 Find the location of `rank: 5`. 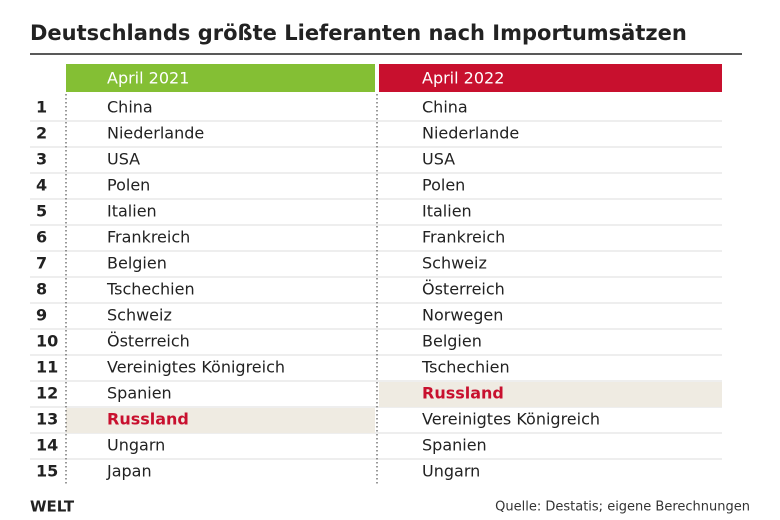

rank: 5 is located at coordinates (41, 211).